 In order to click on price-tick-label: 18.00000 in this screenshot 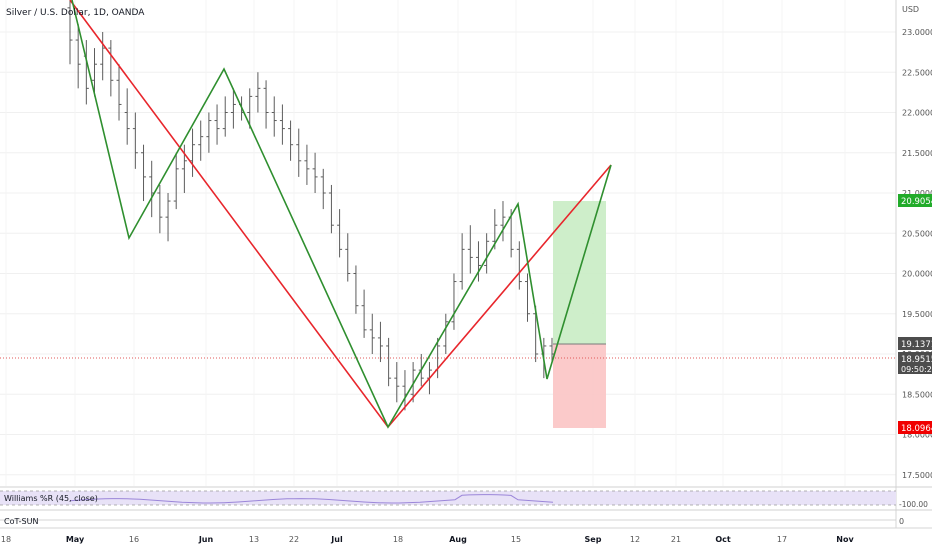, I will do `click(917, 435)`.